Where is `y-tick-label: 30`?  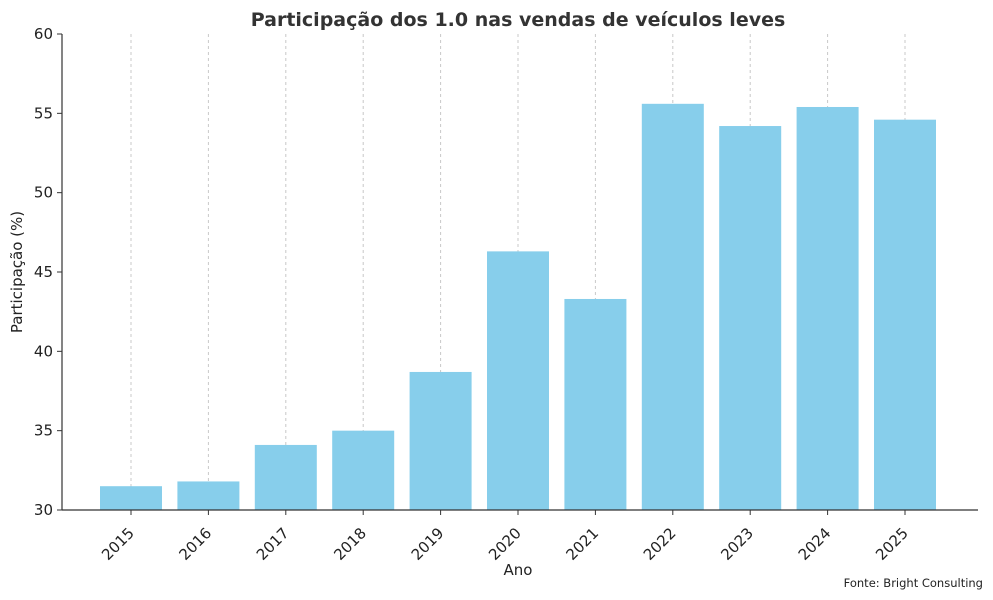 y-tick-label: 30 is located at coordinates (43, 510).